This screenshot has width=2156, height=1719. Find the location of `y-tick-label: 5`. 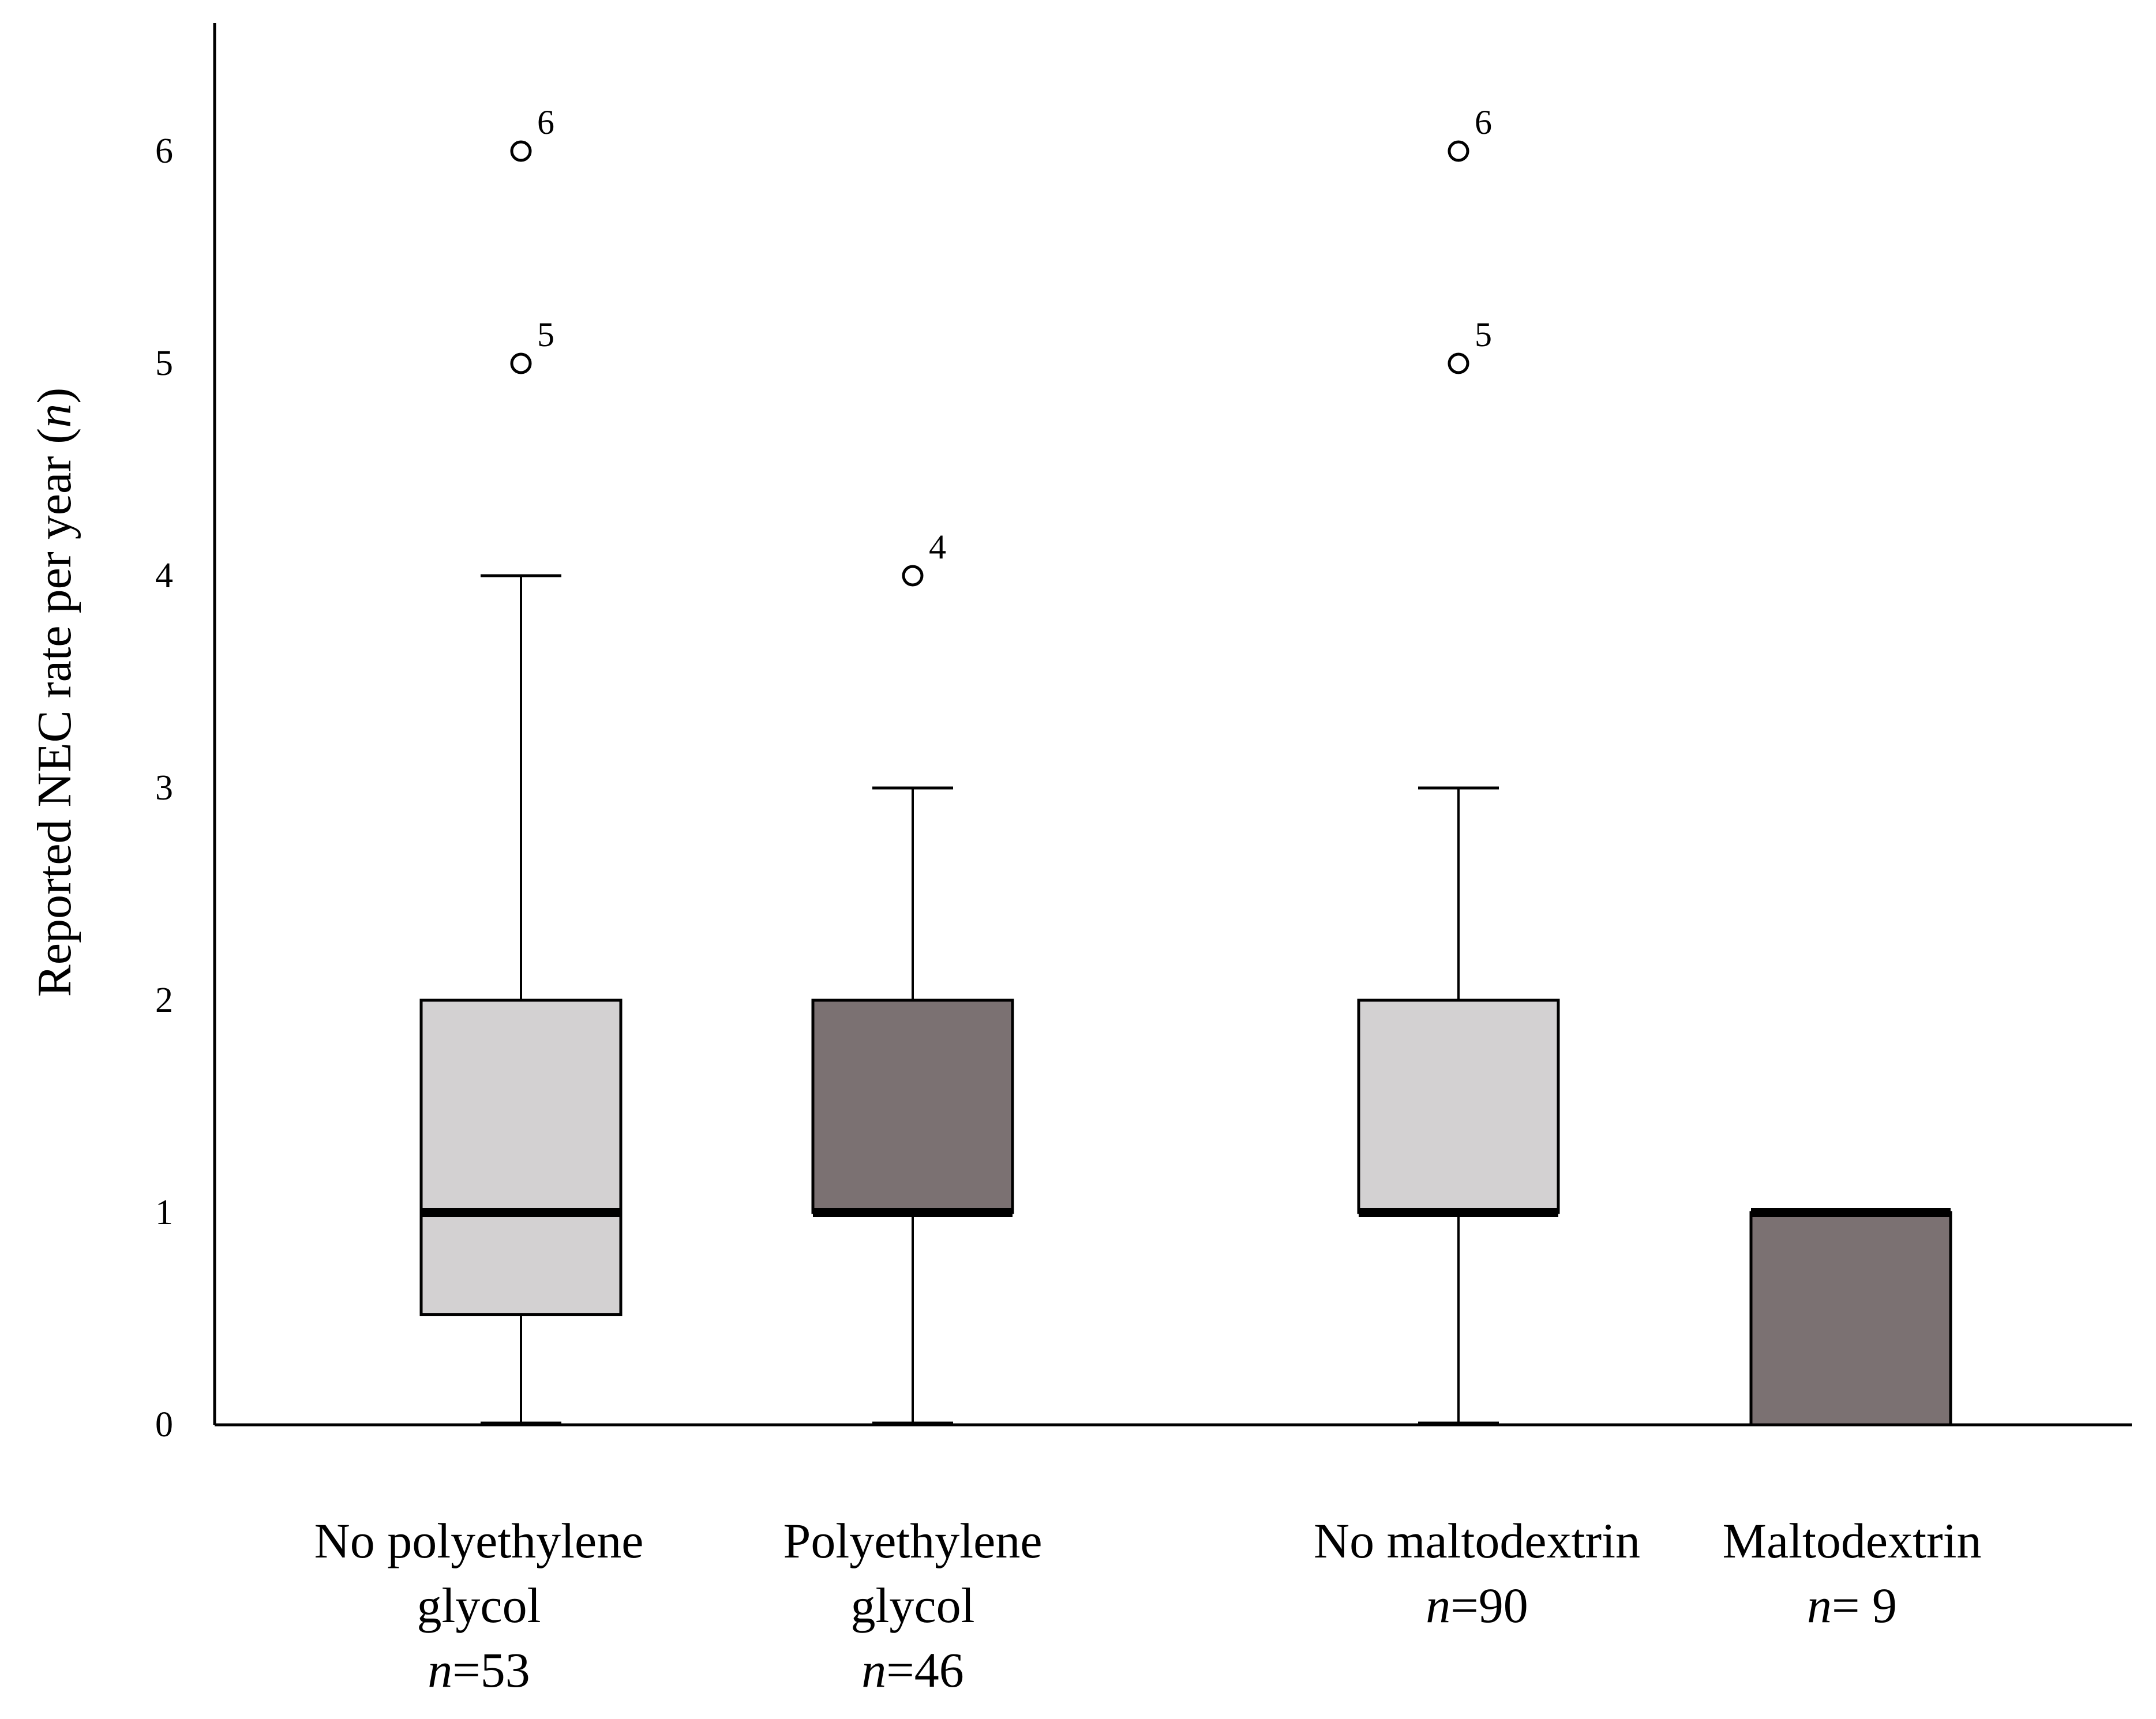

y-tick-label: 5 is located at coordinates (164, 363).